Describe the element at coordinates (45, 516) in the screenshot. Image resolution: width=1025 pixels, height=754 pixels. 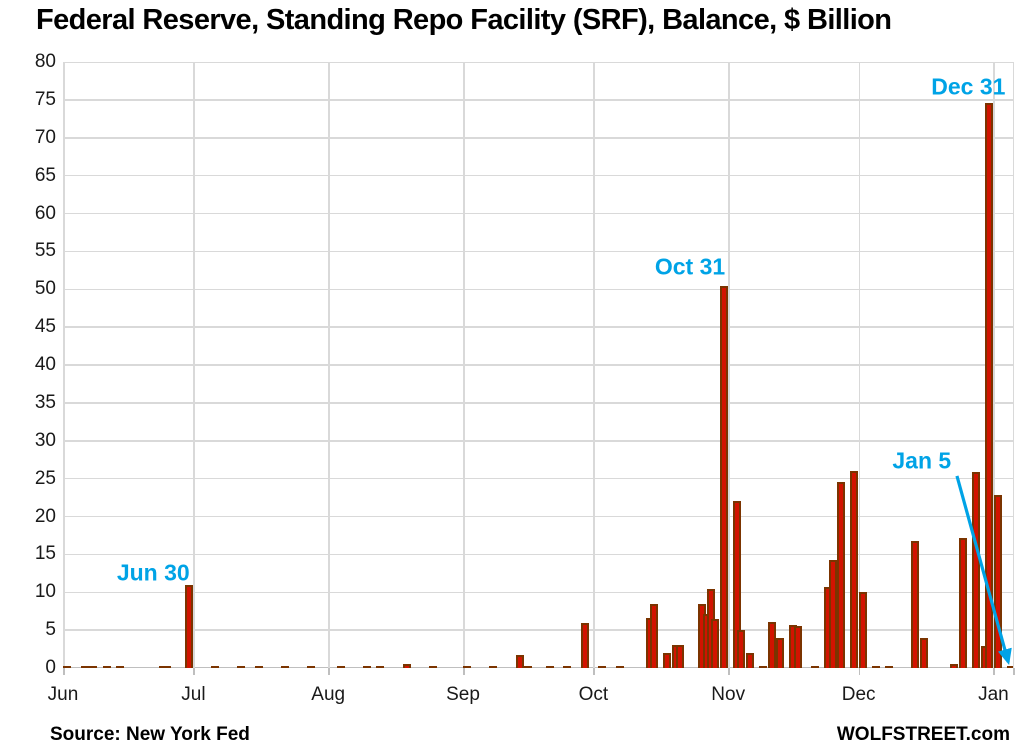
I see `y-tick-label: 20` at that location.